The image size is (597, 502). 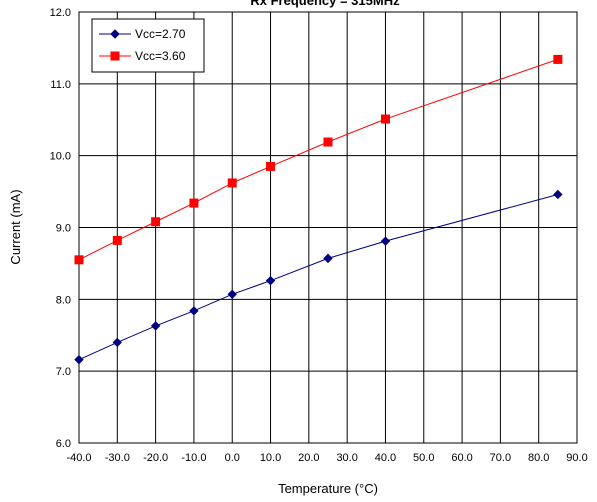 I want to click on y-tick-label: 8.0, so click(x=63, y=300).